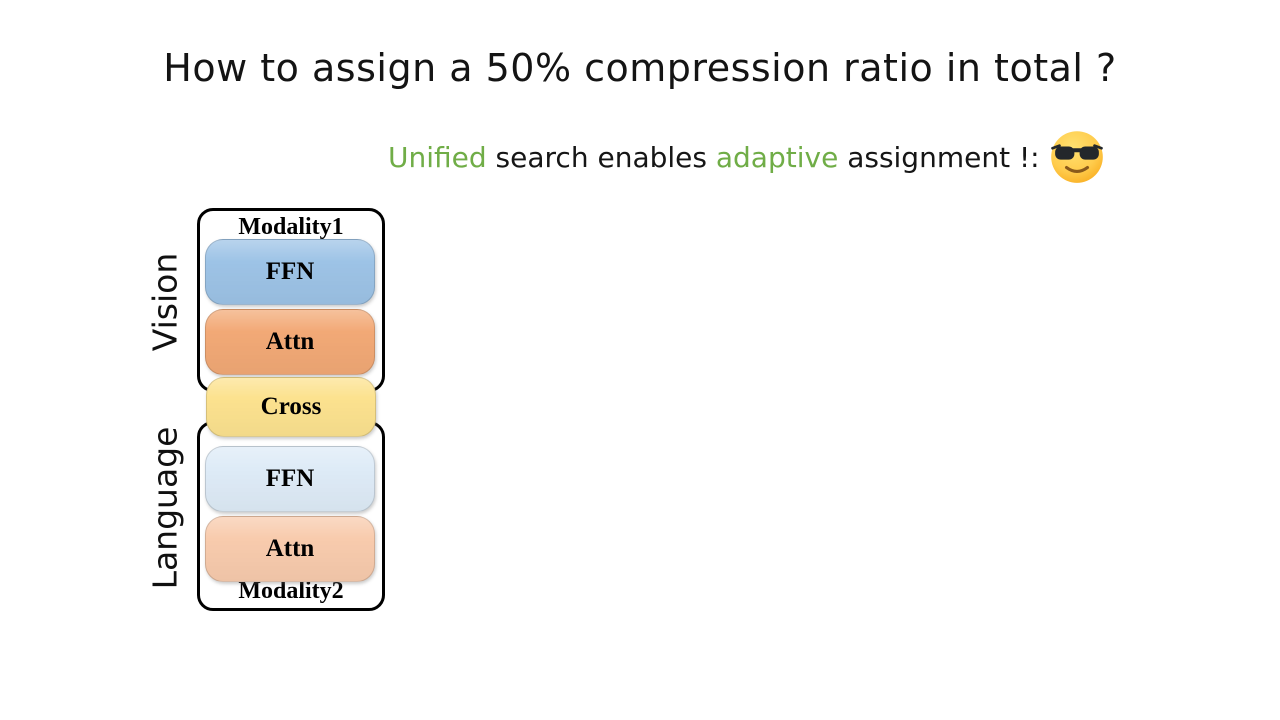  I want to click on ffn-vision-block-label: FFN, so click(290, 271).